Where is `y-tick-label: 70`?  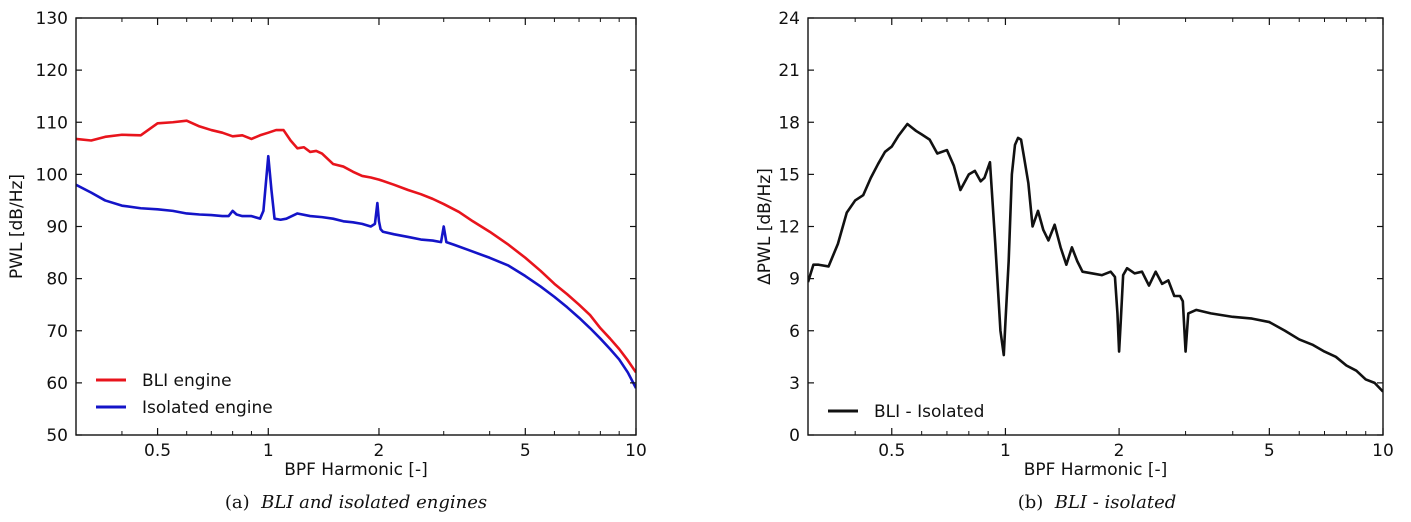
y-tick-label: 70 is located at coordinates (57, 332).